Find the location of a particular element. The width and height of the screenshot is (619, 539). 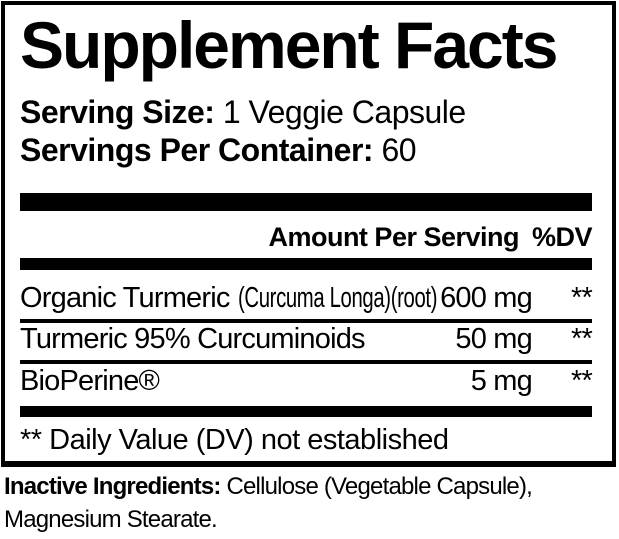

amount-per-serving-header: Amount Per Serving is located at coordinates (393, 237).